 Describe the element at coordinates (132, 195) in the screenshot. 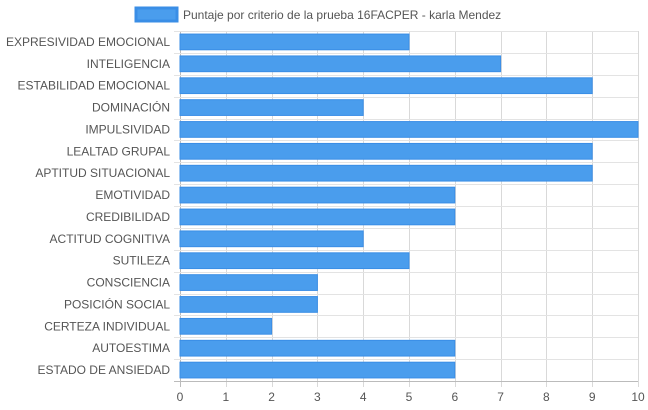

I see `category-label: EMOTIVIDAD` at that location.